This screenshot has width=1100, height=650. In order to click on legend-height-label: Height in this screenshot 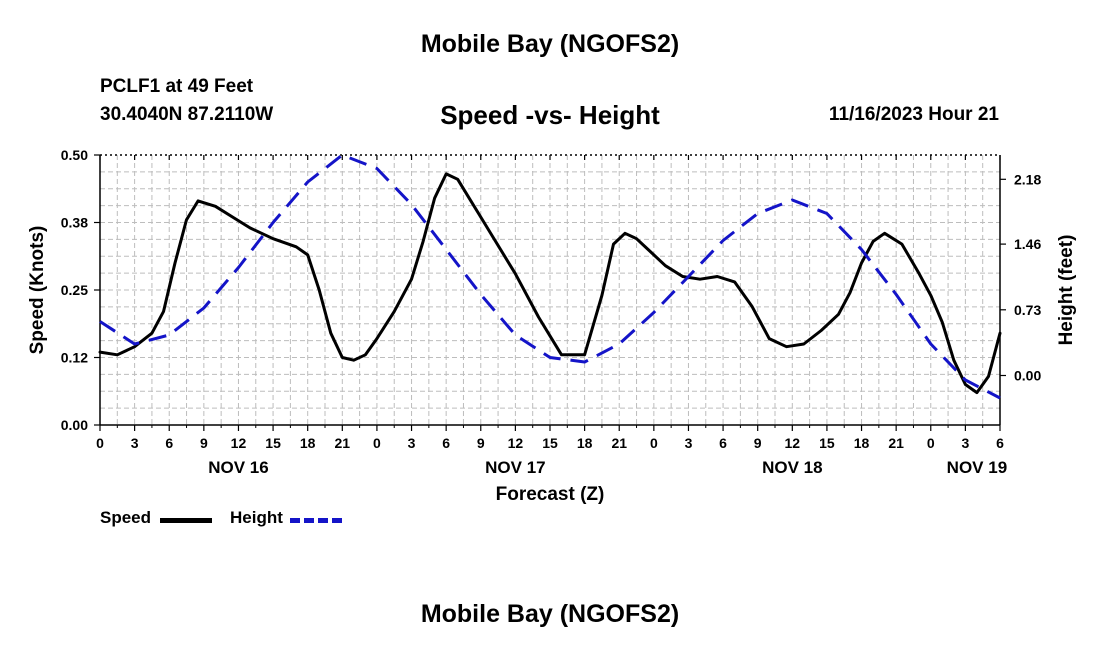, I will do `click(256, 517)`.